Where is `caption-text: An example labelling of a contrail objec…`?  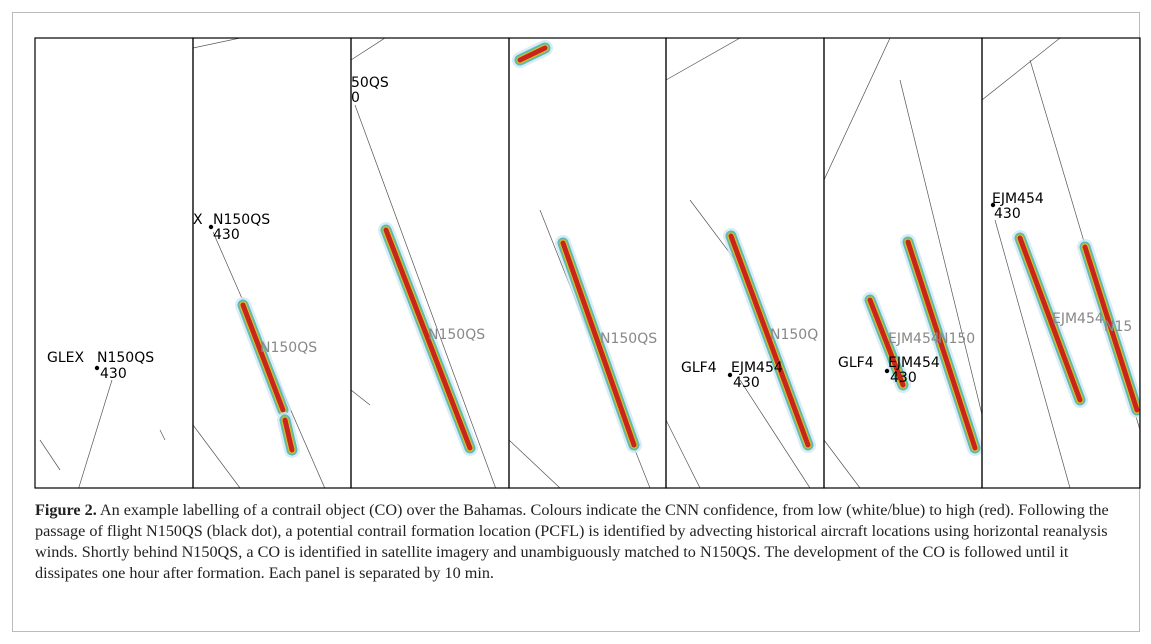 caption-text: An example labelling of a contrail objec… is located at coordinates (572, 541).